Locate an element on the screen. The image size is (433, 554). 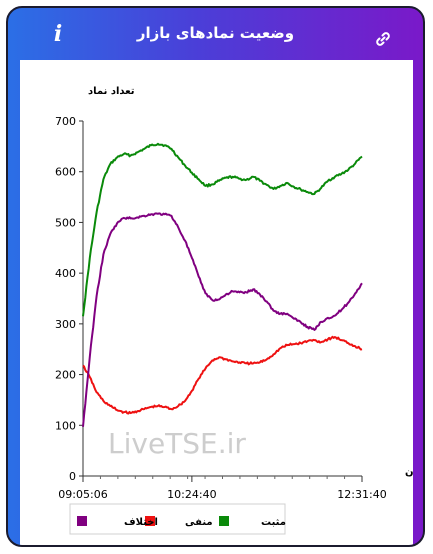
y-axis-label: تعداد نماد is located at coordinates (111, 91).